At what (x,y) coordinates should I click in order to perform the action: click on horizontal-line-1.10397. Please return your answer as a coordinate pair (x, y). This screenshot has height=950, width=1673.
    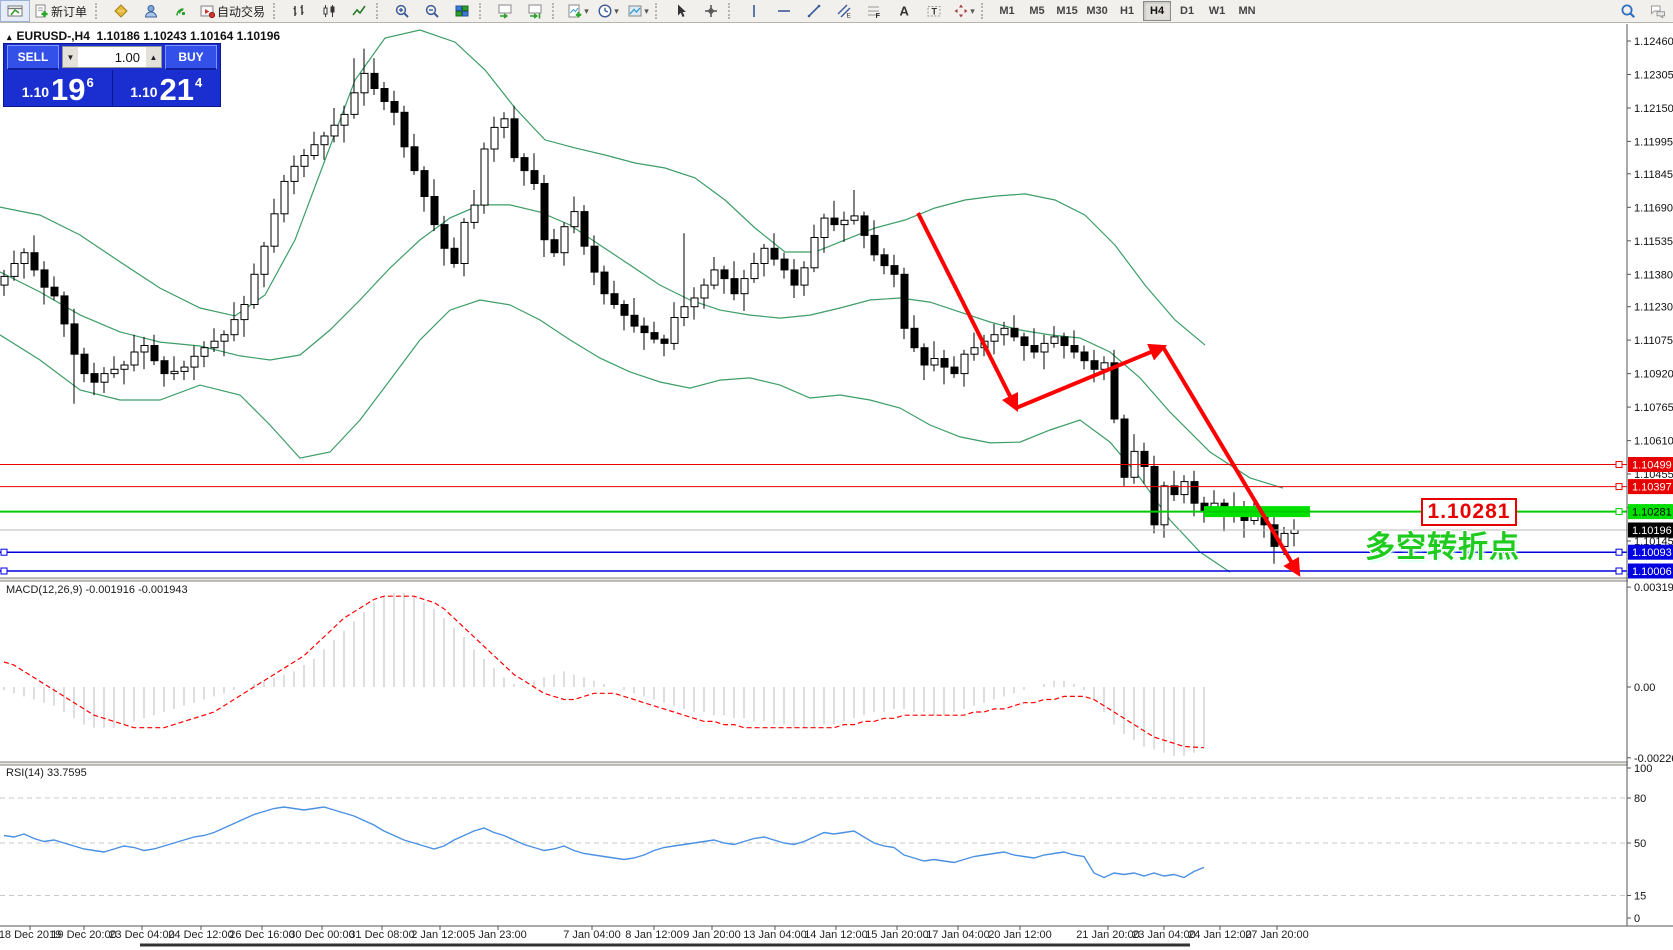
    Looking at the image, I should click on (813, 487).